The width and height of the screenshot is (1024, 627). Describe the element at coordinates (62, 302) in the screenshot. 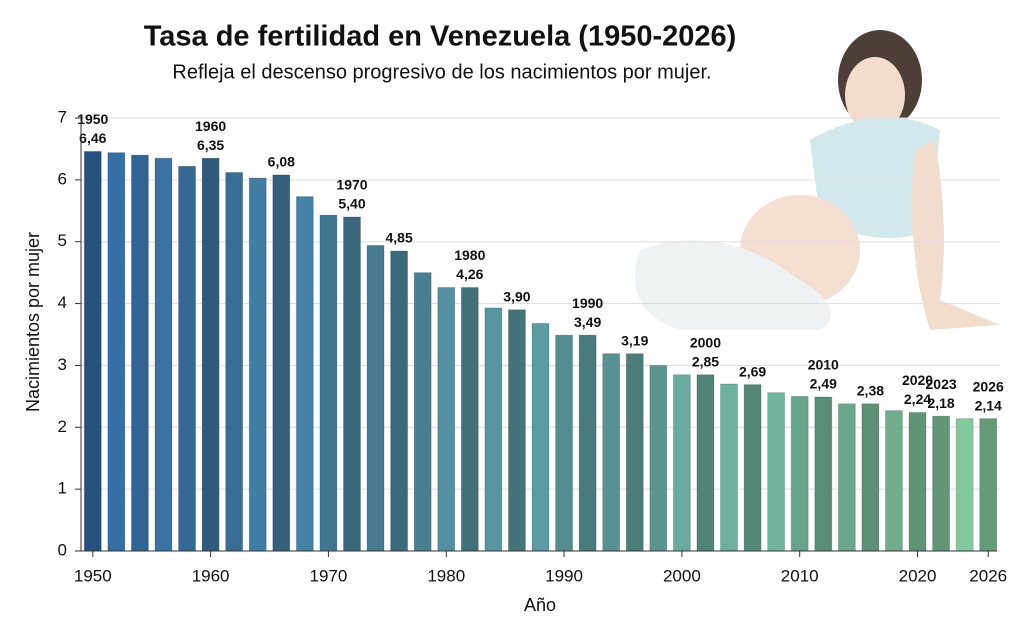

I see `y-tick-label: 4` at that location.